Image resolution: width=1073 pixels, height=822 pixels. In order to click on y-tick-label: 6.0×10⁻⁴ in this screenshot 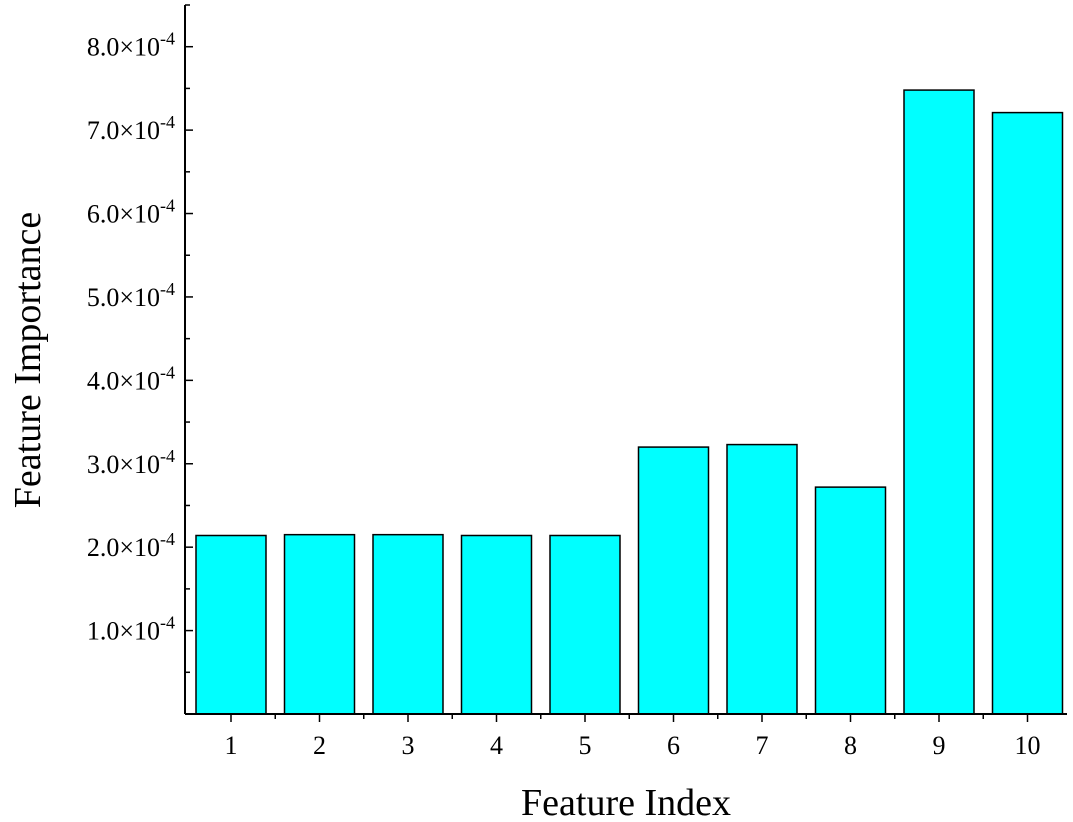, I will do `click(131, 212)`.